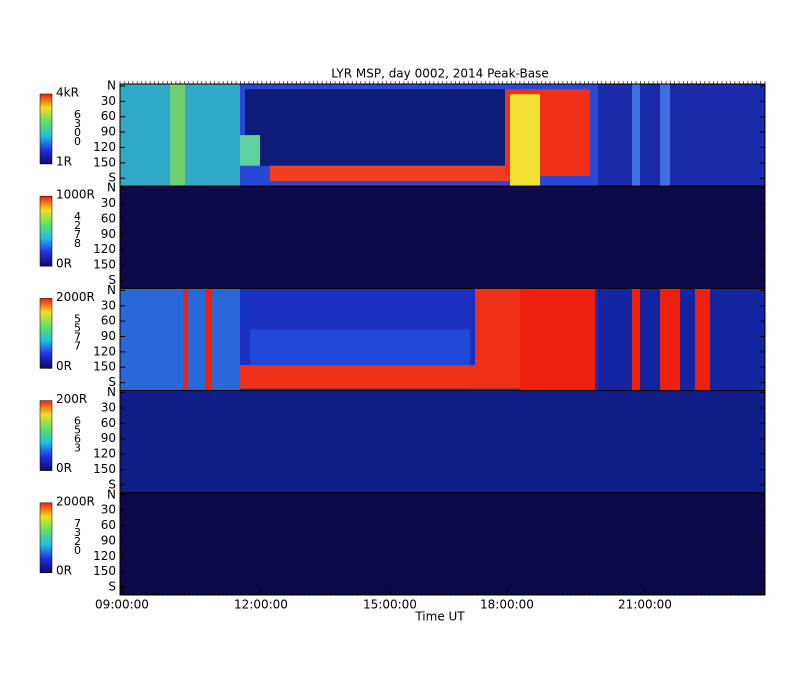 The width and height of the screenshot is (800, 700). What do you see at coordinates (64, 162) in the screenshot?
I see `colorbar-min-label: 1R` at bounding box center [64, 162].